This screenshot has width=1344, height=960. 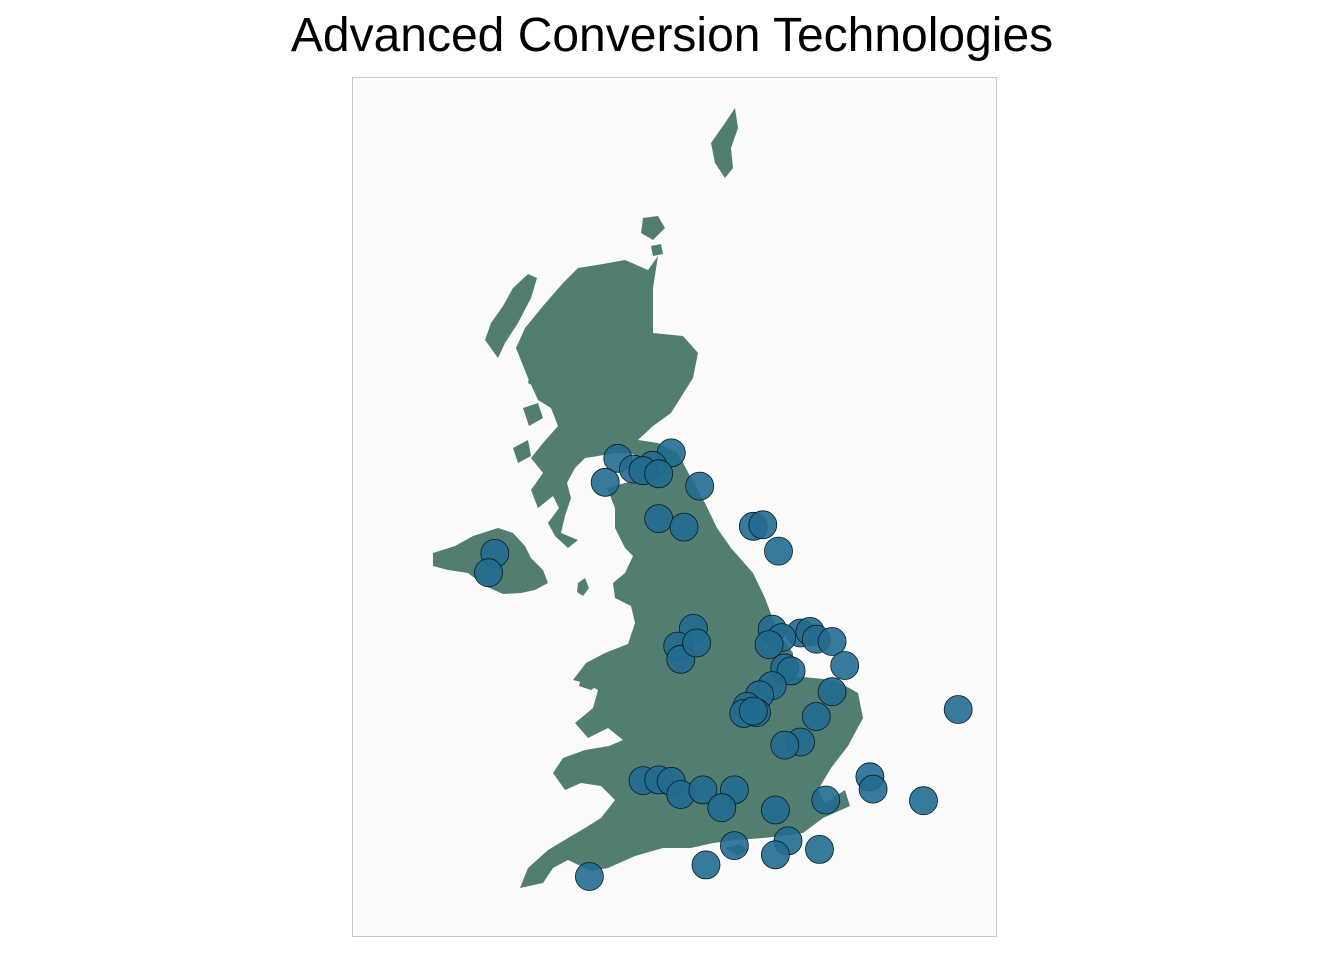 I want to click on shetland-shape, so click(x=724, y=143).